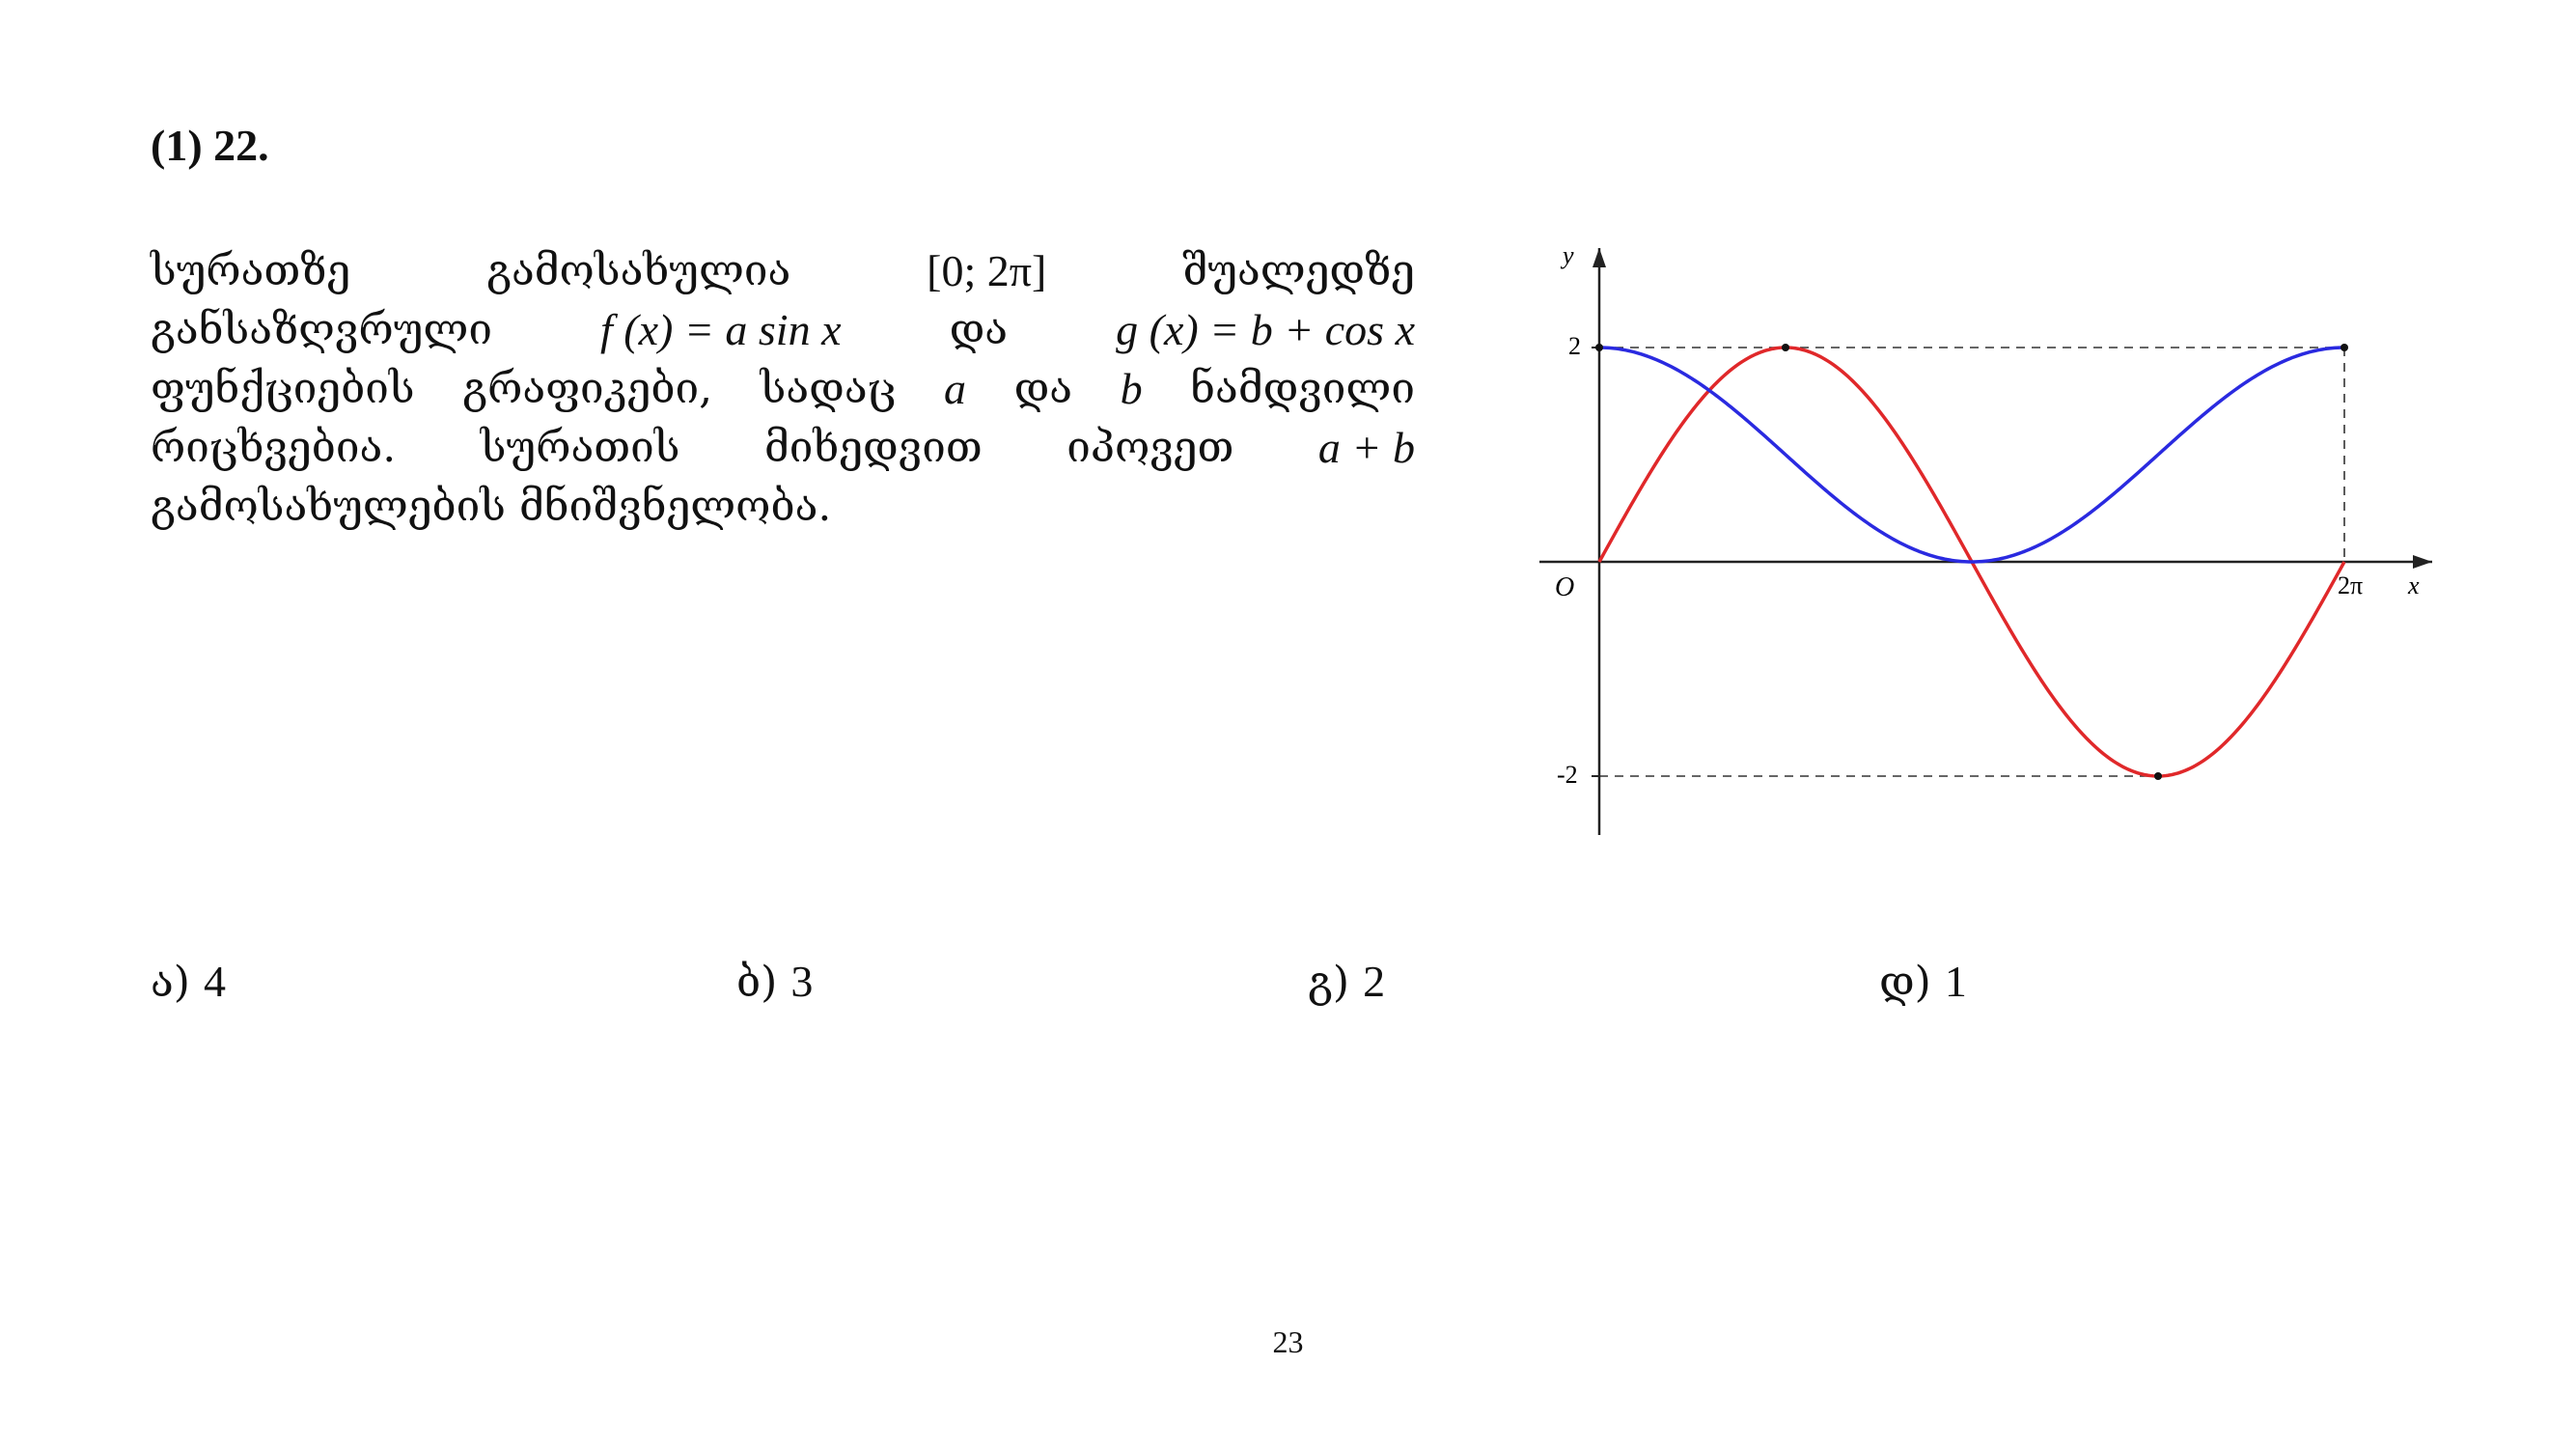 This screenshot has height=1448, width=2576. I want to click on answer-label: დ), so click(1905, 983).